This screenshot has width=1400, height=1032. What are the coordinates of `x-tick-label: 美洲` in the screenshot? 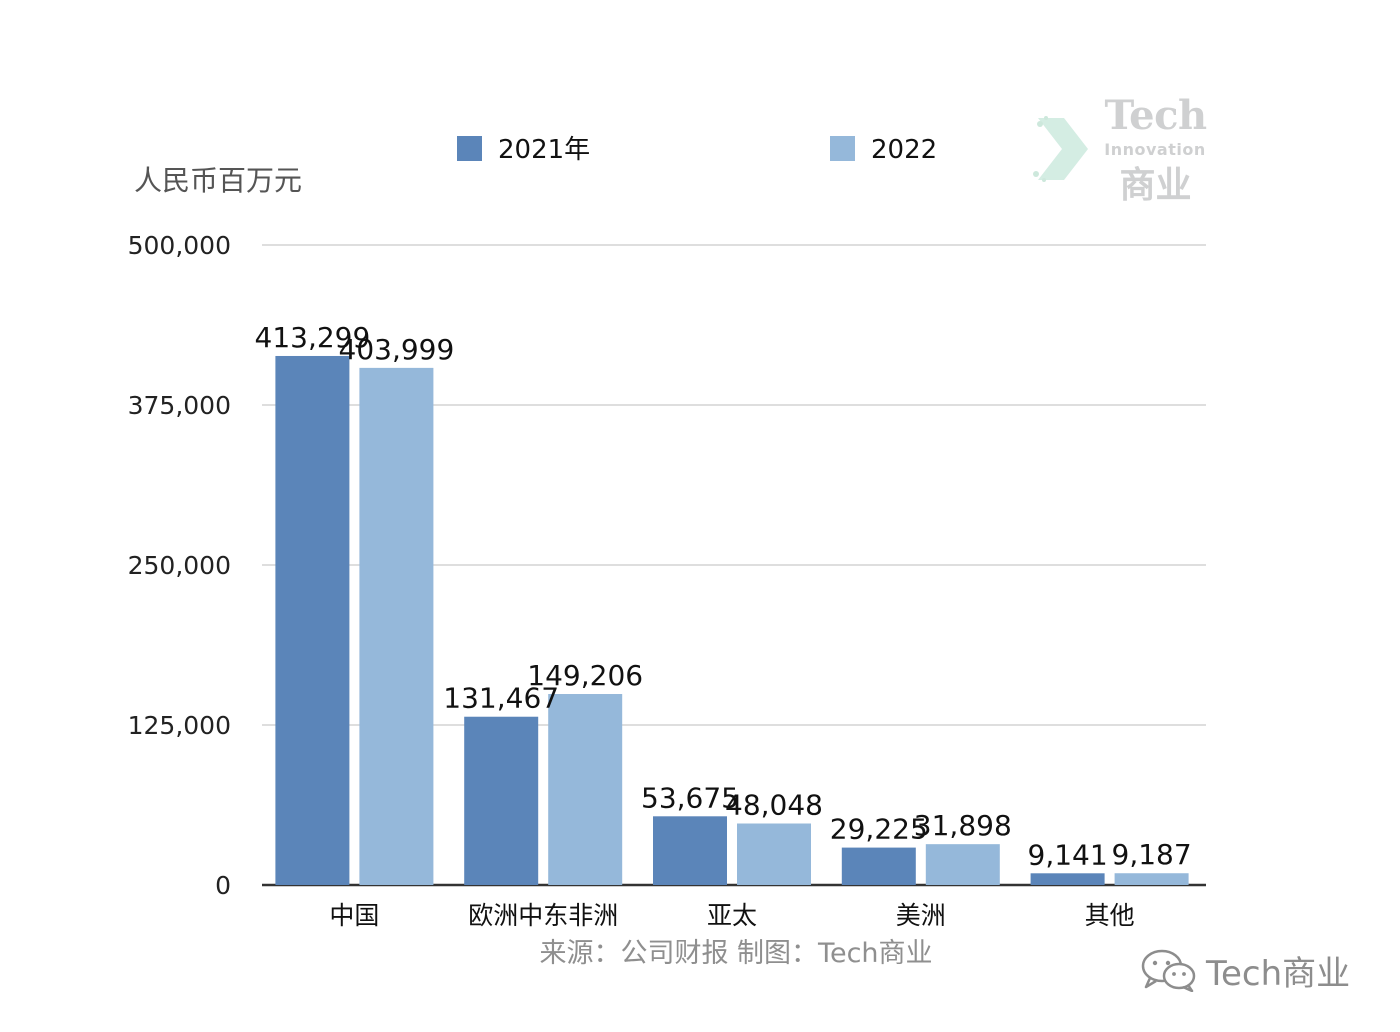 It's located at (921, 915).